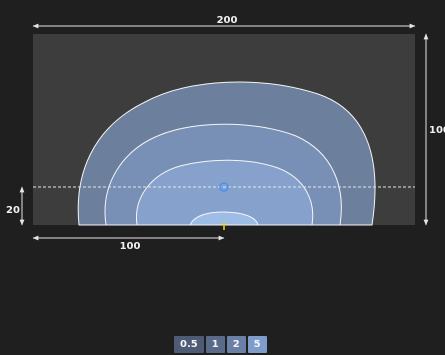 The width and height of the screenshot is (445, 355). Describe the element at coordinates (224, 187) in the screenshot. I see `source-marker` at that location.